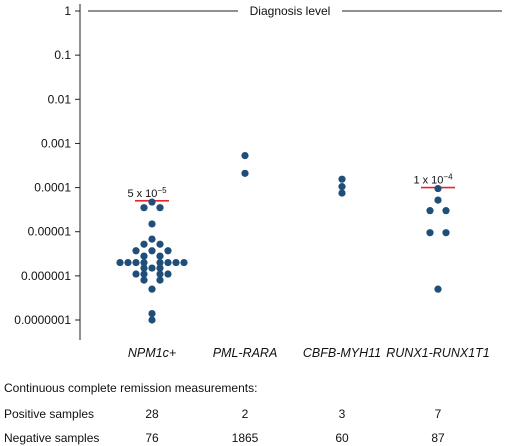  I want to click on y-tick-label: 0.001, so click(56, 143).